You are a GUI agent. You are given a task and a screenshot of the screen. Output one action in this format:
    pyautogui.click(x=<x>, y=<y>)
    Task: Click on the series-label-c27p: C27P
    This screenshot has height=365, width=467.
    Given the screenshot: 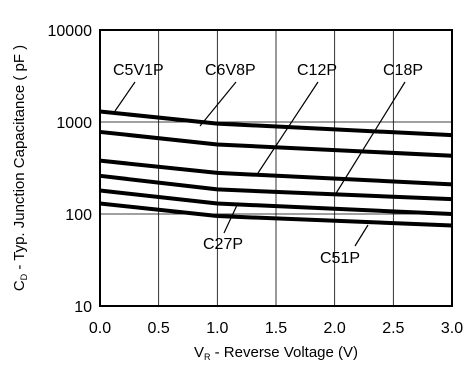 What is the action you would take?
    pyautogui.click(x=223, y=244)
    